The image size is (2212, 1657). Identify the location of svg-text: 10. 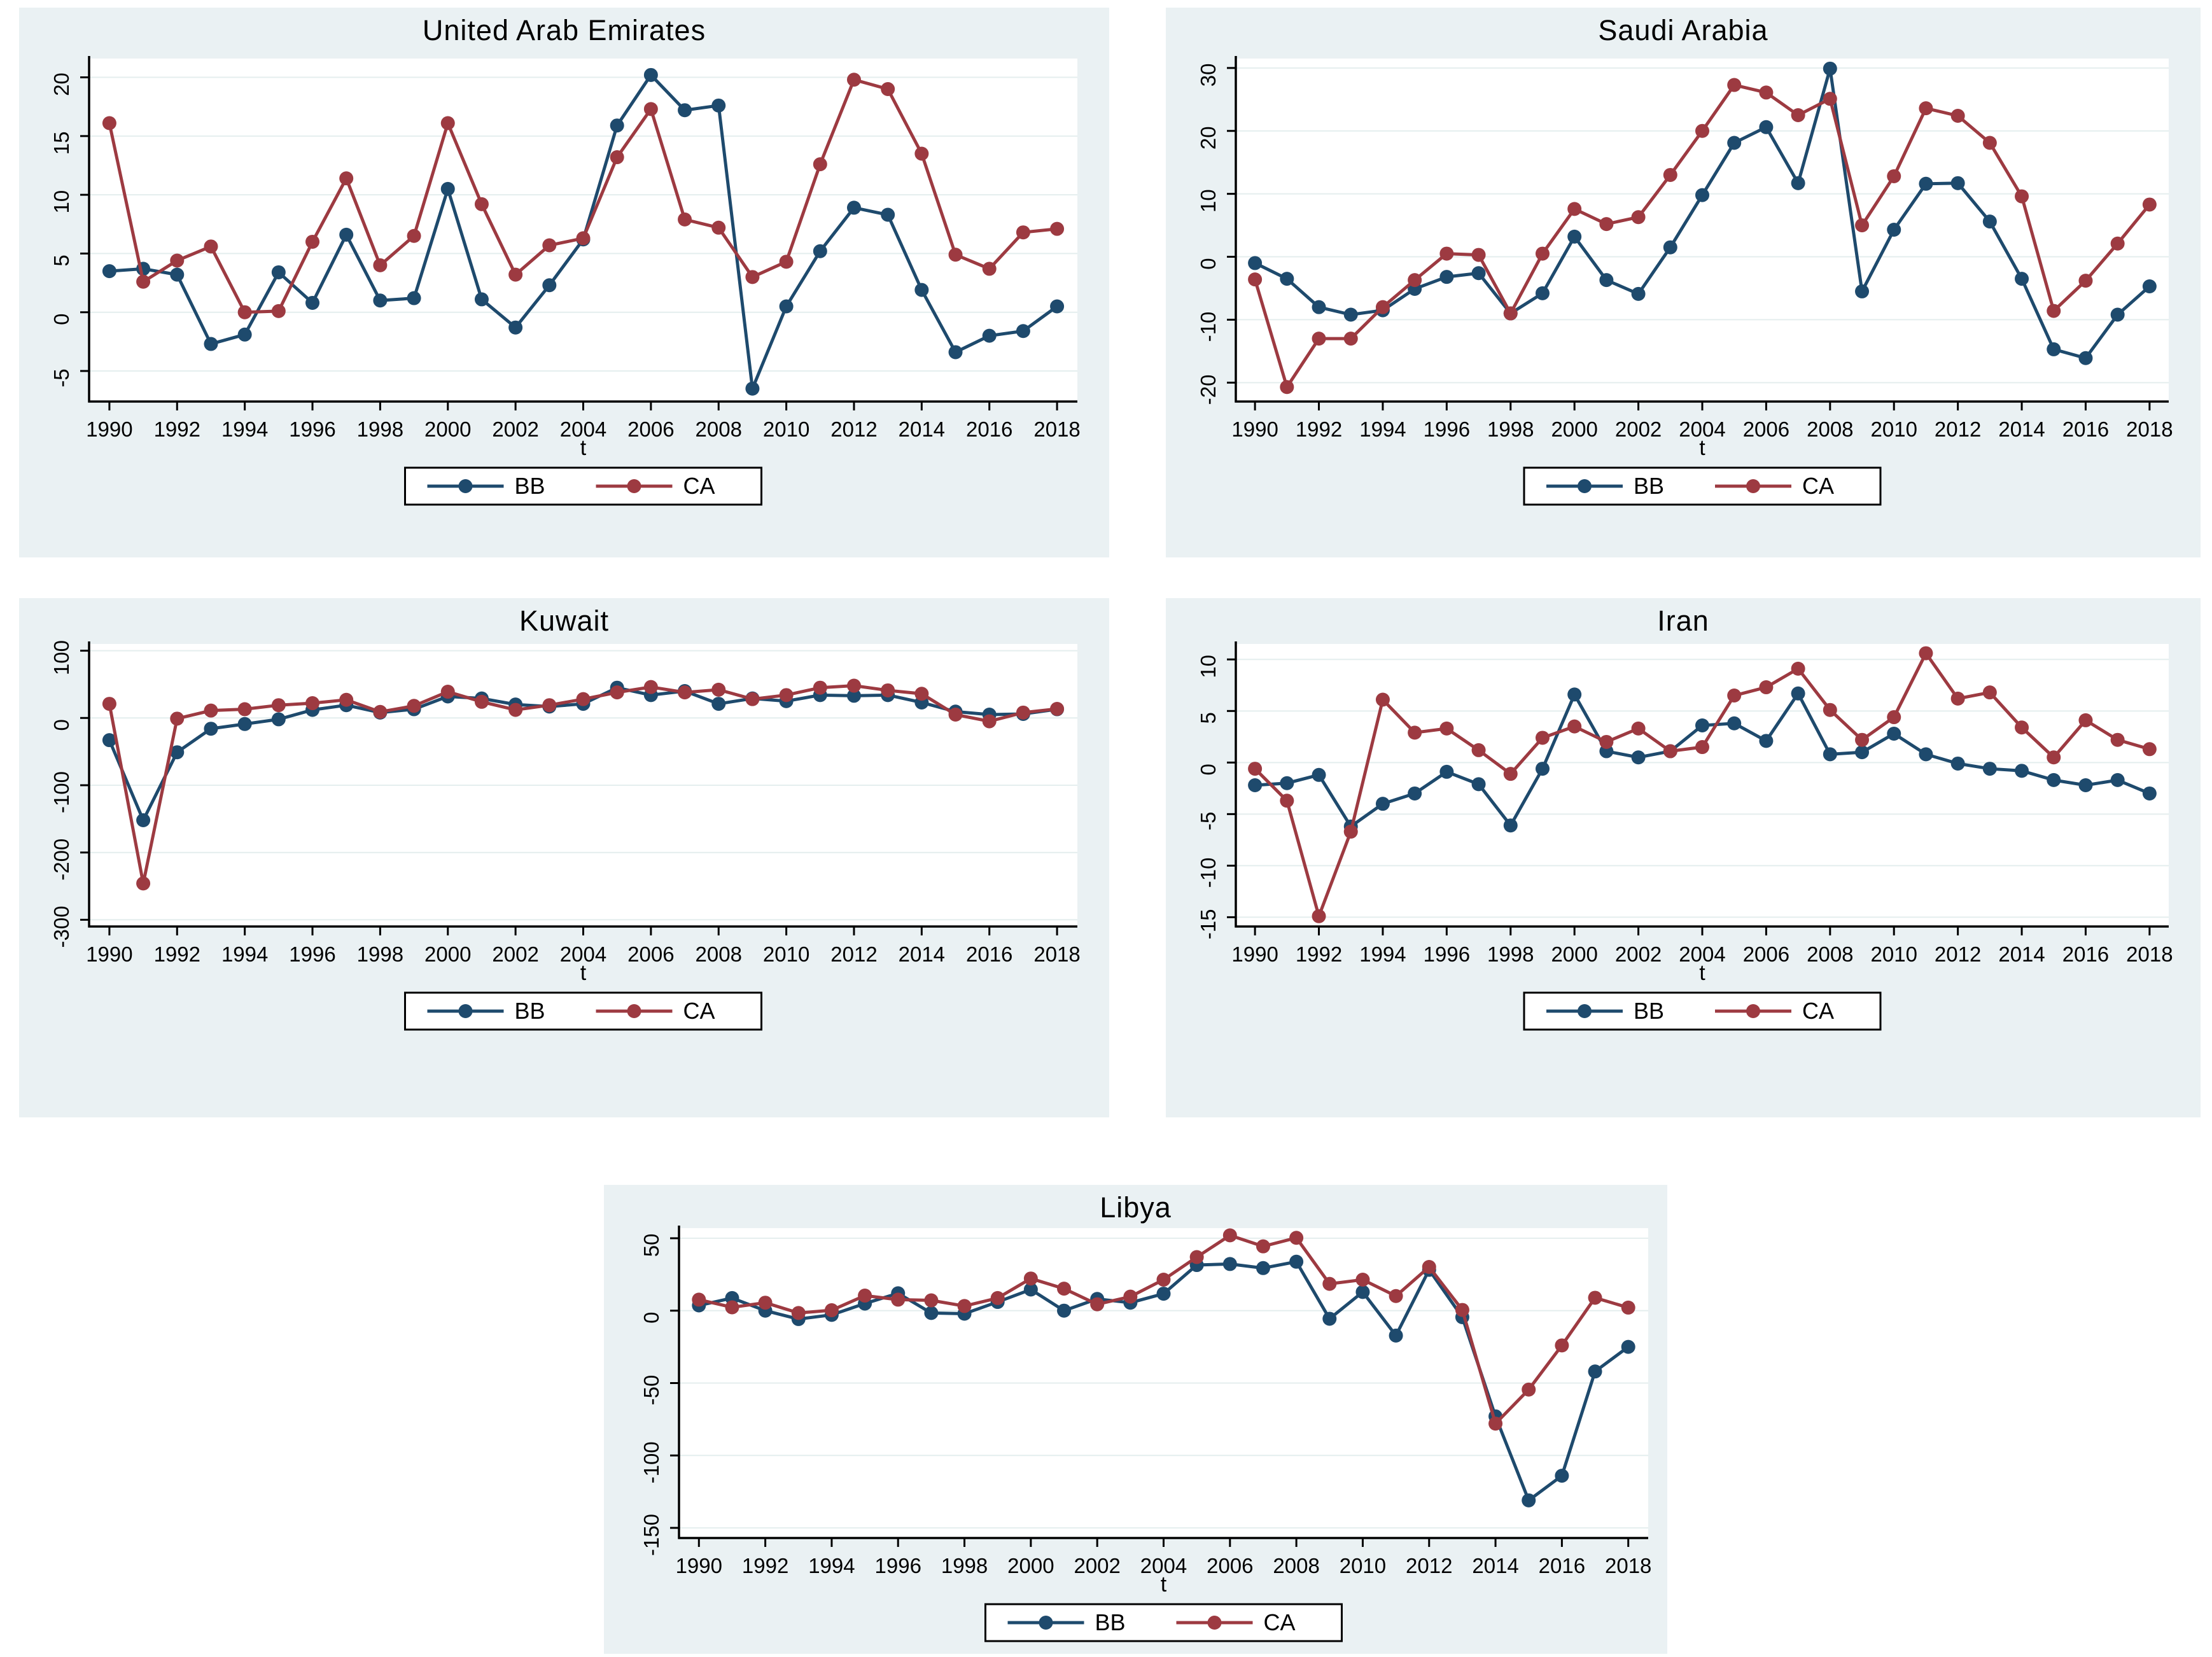
(61, 202).